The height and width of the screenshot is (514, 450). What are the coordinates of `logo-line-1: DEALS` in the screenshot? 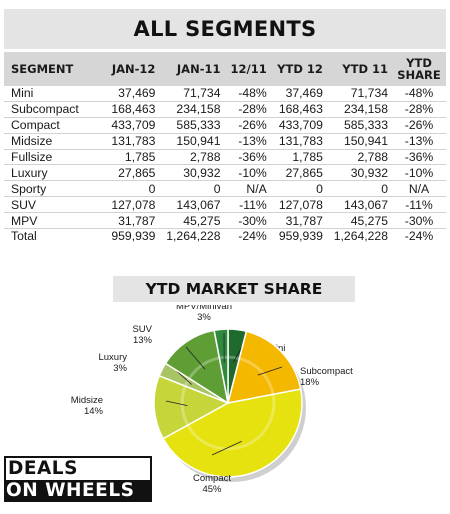 It's located at (78, 468).